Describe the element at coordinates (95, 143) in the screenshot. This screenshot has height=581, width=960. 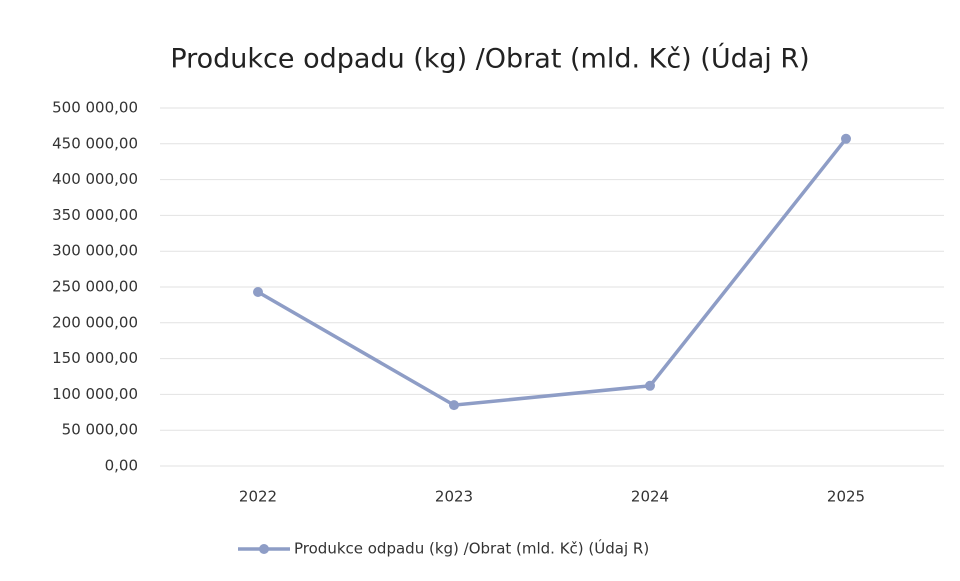
I see `y-tick-label: 450 000,00` at that location.